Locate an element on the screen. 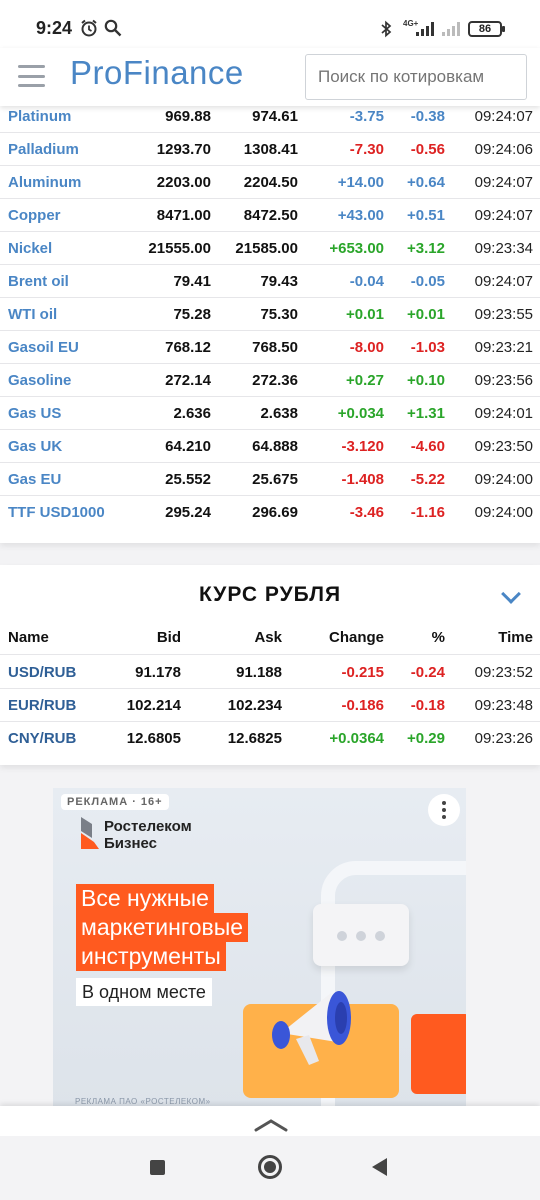  table-row: Gasoil EU 768.12 768.50 -8.00 -1.03 09:23:21 is located at coordinates (270, 347).